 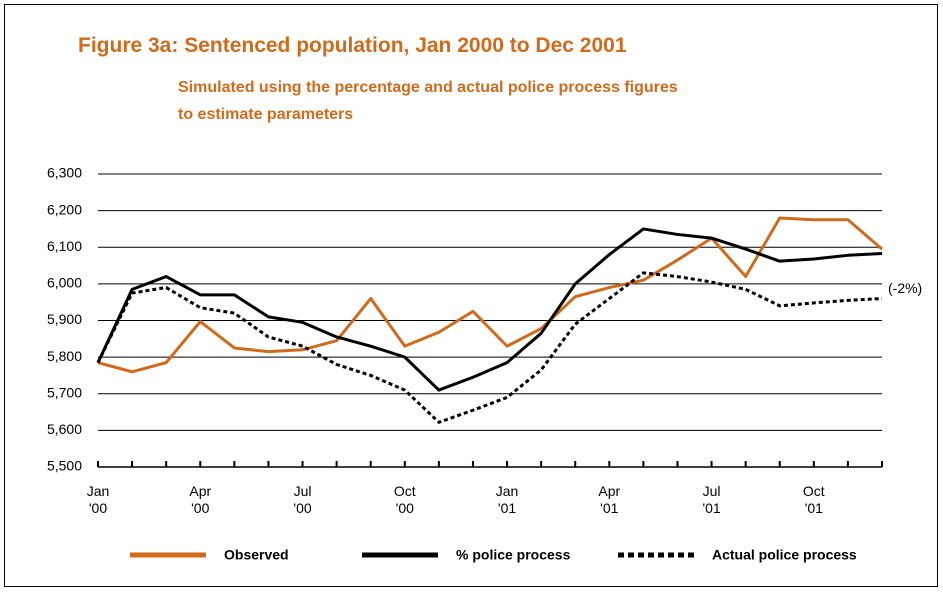 What do you see at coordinates (64, 466) in the screenshot?
I see `y-tick-label: 5,500` at bounding box center [64, 466].